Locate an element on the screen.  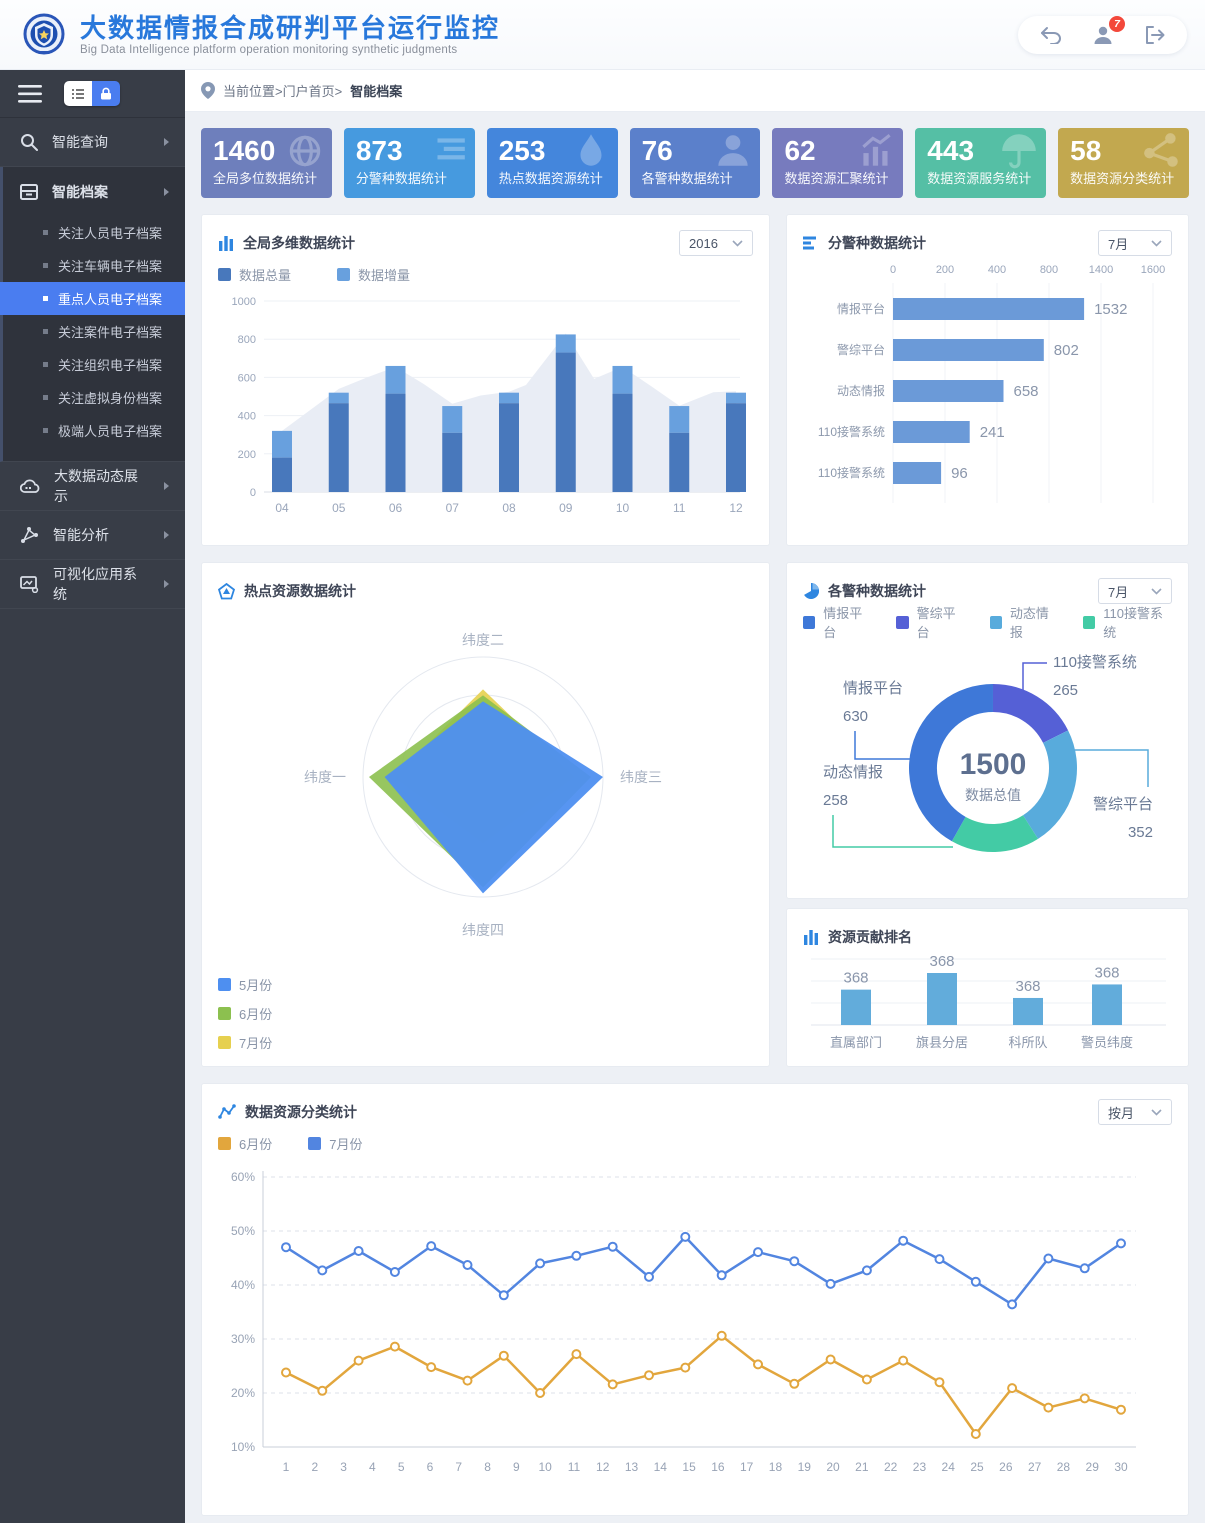
submenu-item: 关注组织电子档案 is located at coordinates (94, 364).